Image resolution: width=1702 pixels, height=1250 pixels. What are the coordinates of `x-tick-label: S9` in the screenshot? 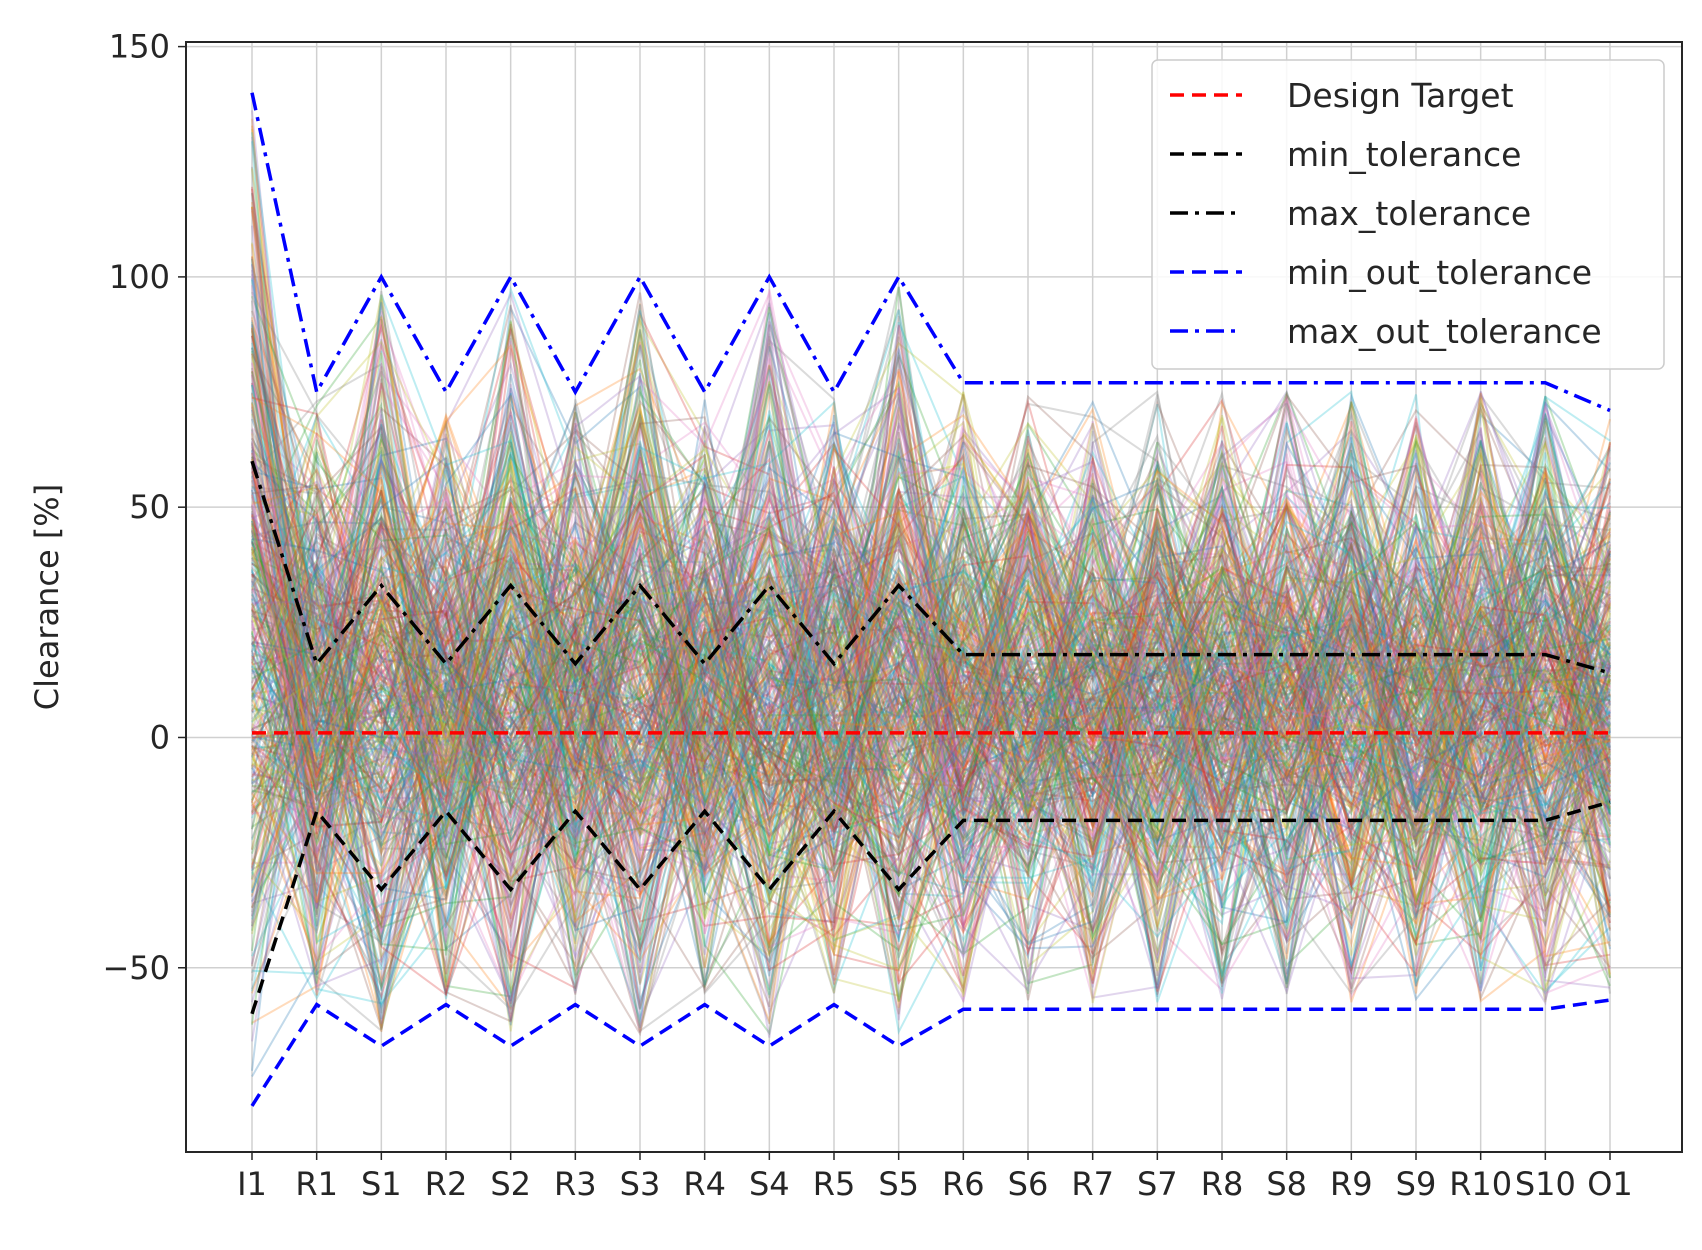 It's located at (1416, 1184).